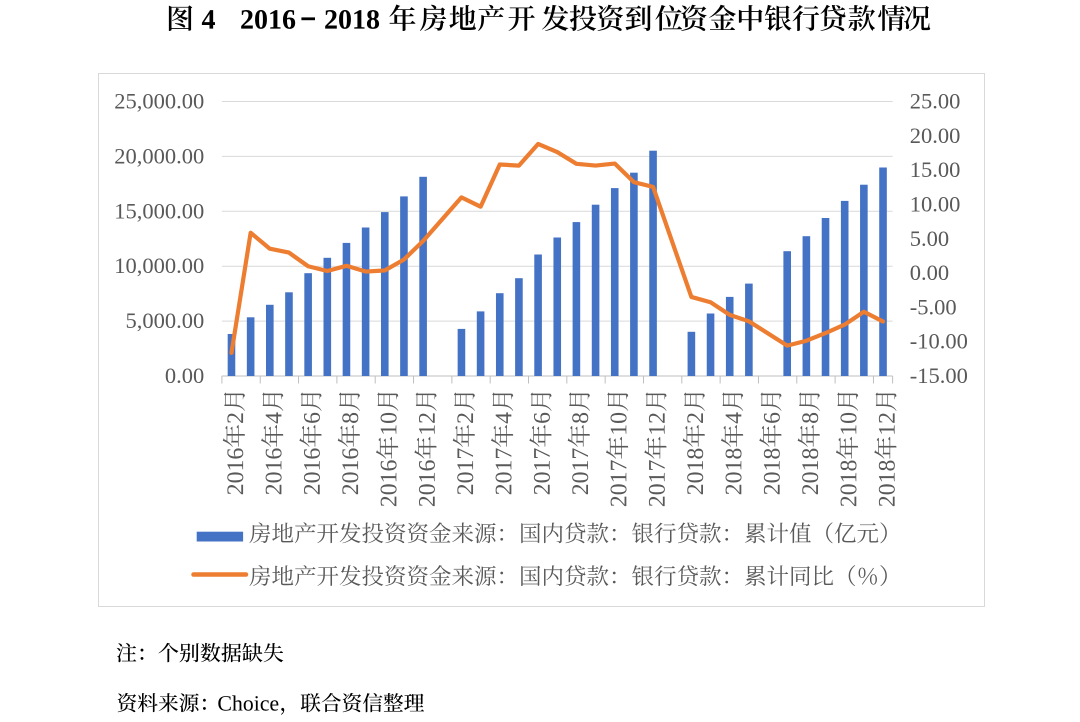 This screenshot has width=1080, height=722. I want to click on svg-text: 10,000.00, so click(159, 265).